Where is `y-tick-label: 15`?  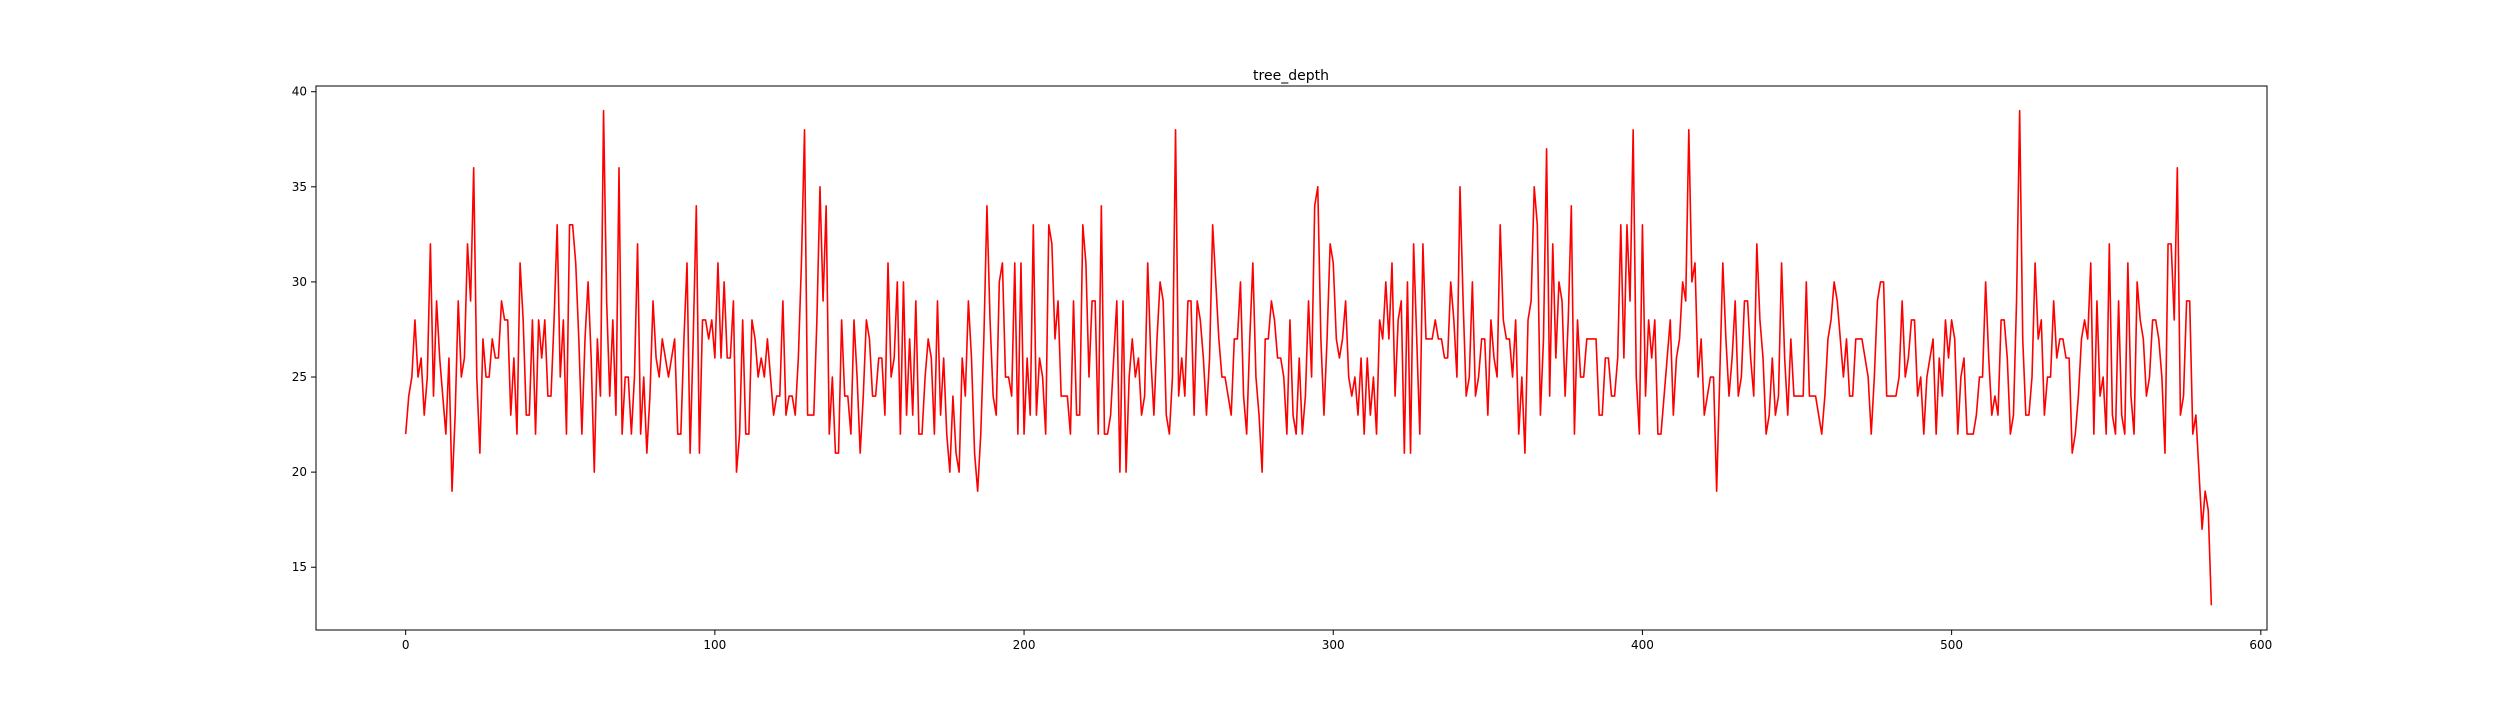
y-tick-label: 15 is located at coordinates (299, 567).